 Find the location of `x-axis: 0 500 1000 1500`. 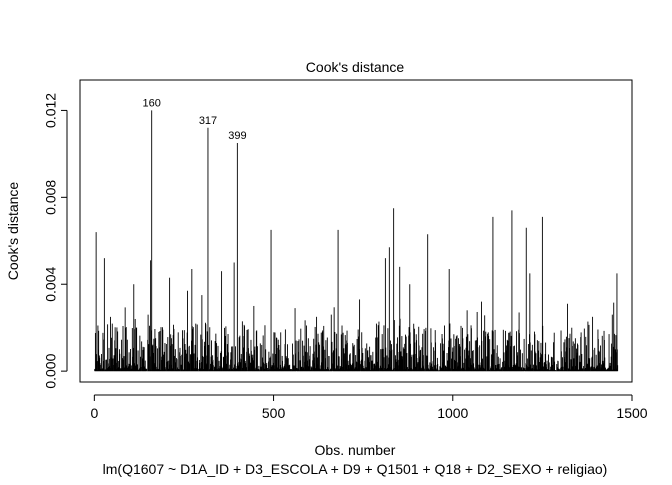

x-axis: 0 500 1000 1500 is located at coordinates (369, 407).